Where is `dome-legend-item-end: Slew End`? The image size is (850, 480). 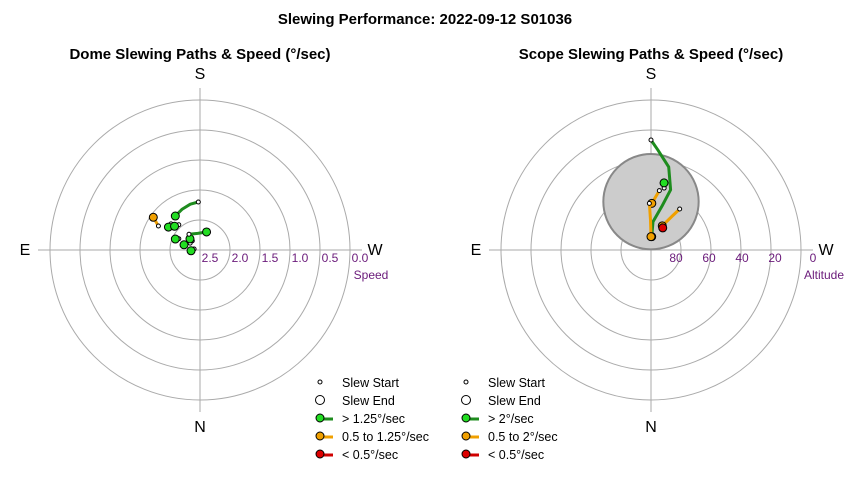 dome-legend-item-end: Slew End is located at coordinates (355, 401).